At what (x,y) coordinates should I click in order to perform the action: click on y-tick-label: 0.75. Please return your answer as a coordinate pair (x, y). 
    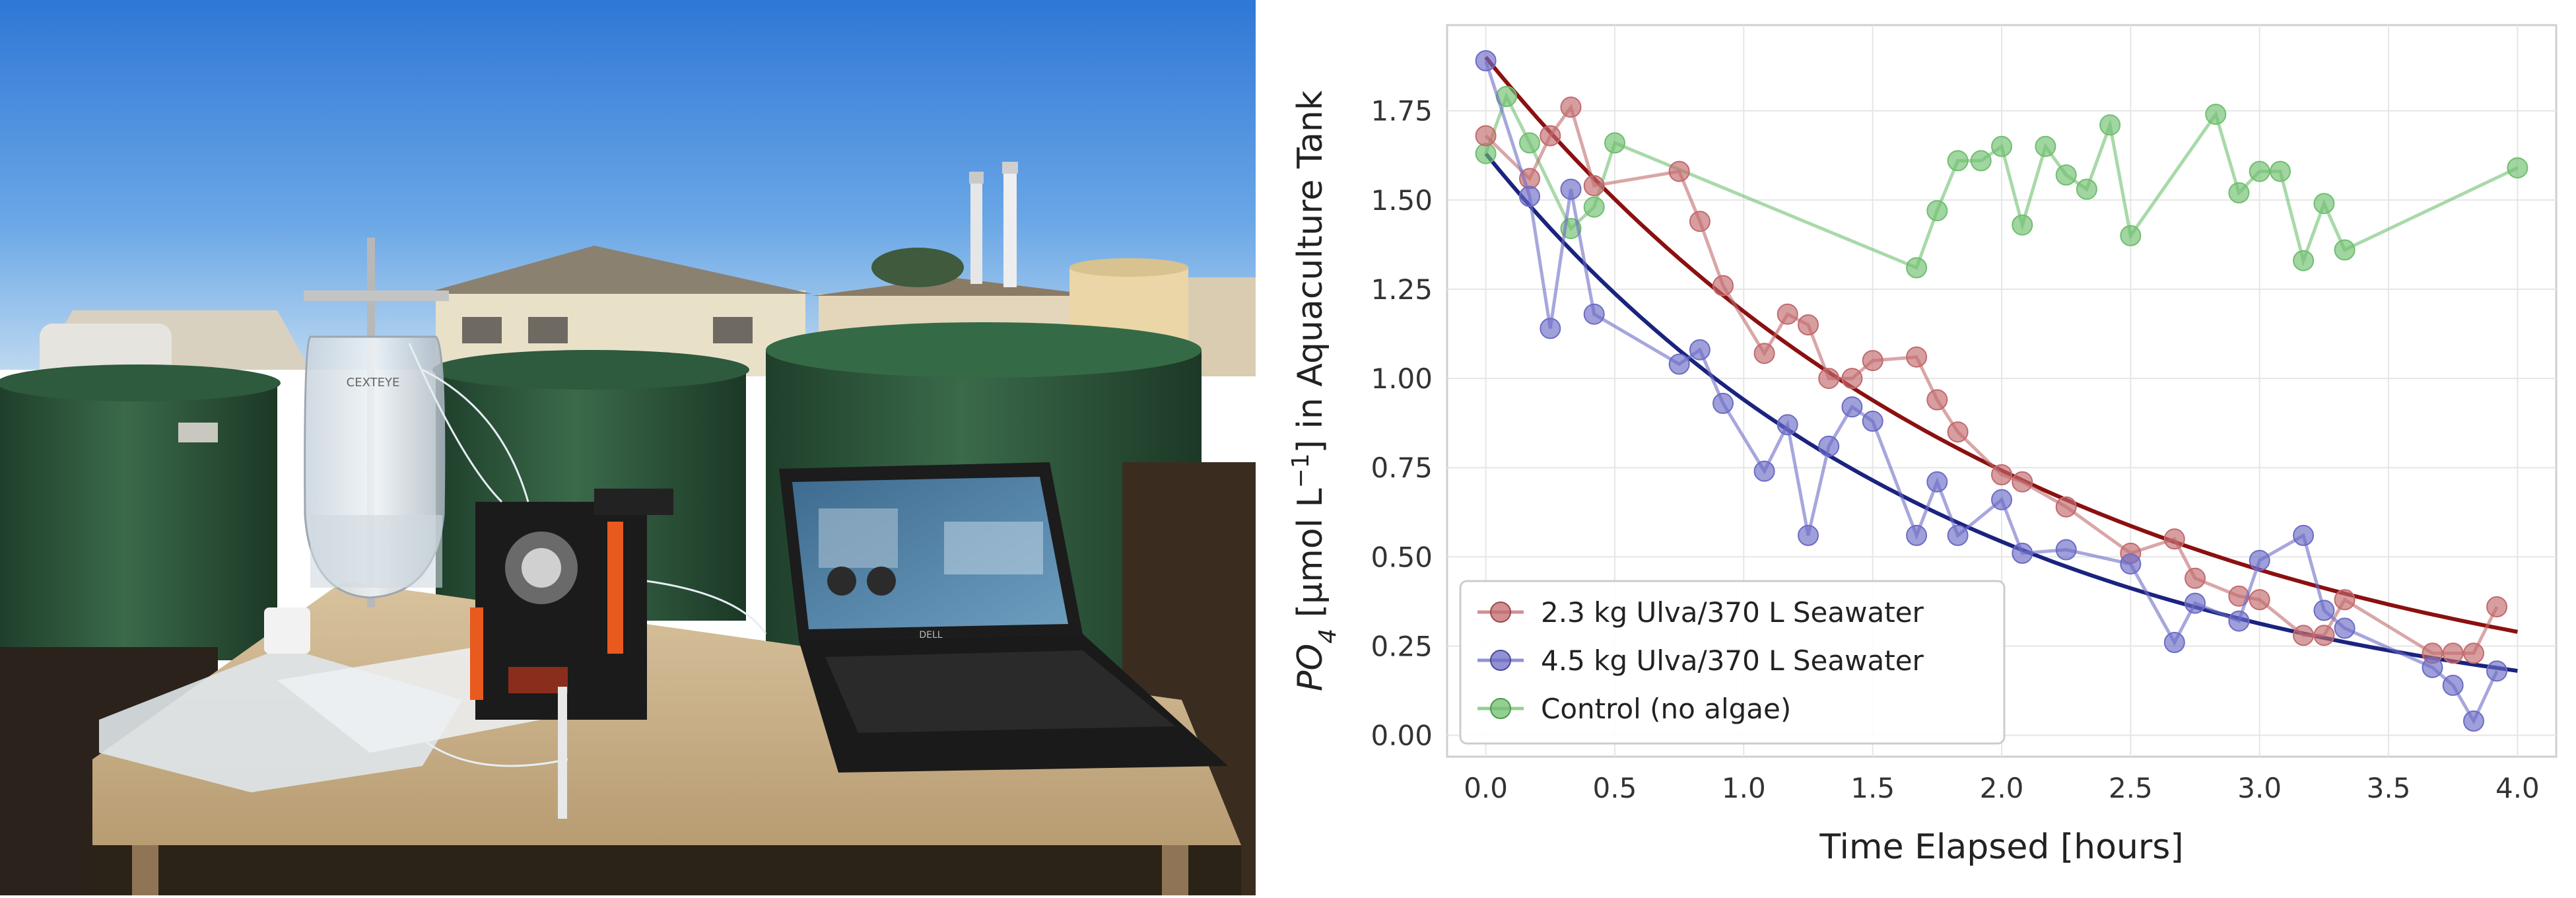
    Looking at the image, I should click on (1402, 468).